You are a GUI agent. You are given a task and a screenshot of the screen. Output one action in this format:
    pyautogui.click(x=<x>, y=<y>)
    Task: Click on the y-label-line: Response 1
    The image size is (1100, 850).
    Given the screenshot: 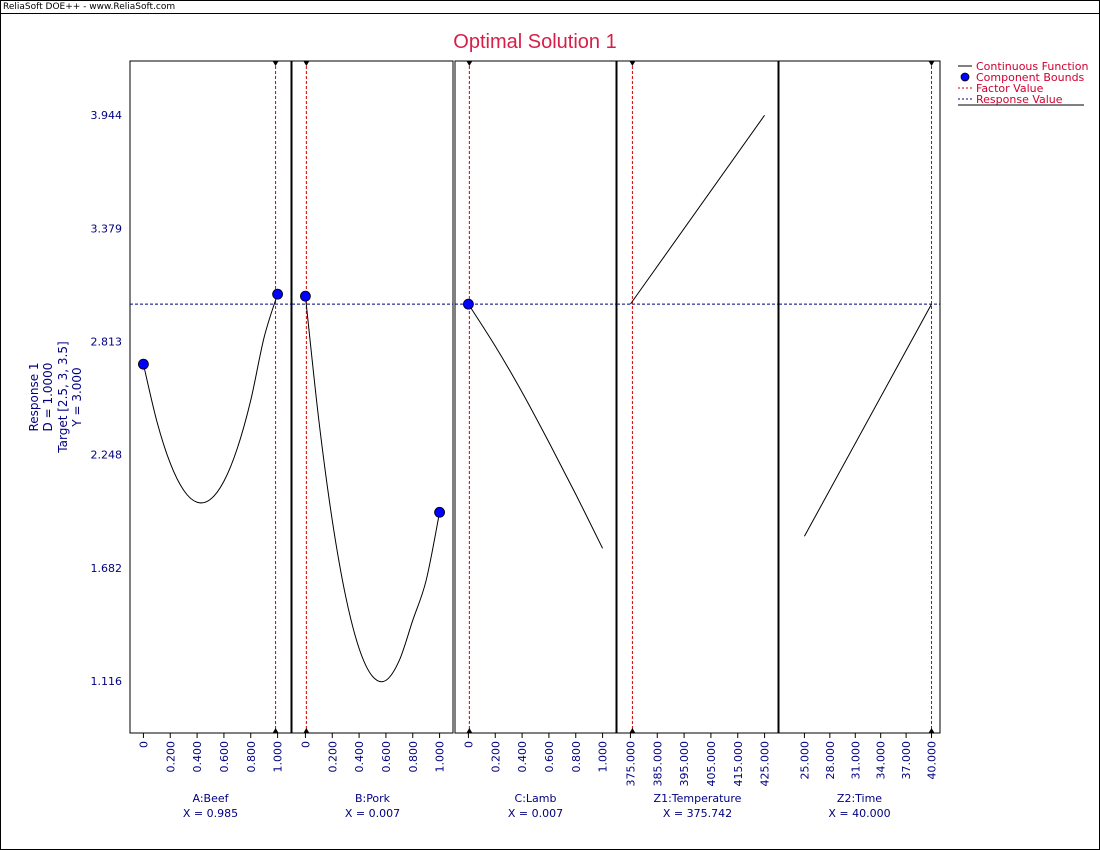 What is the action you would take?
    pyautogui.click(x=34, y=396)
    